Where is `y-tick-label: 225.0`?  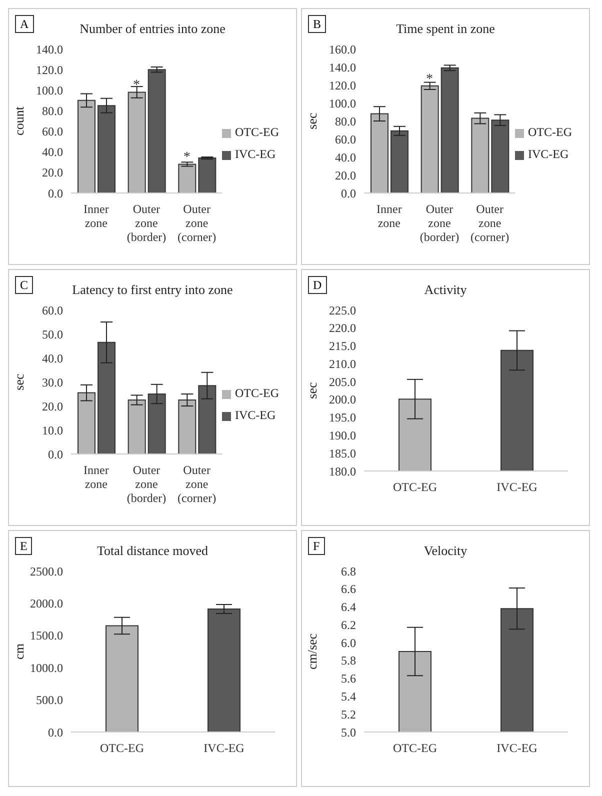 y-tick-label: 225.0 is located at coordinates (342, 310).